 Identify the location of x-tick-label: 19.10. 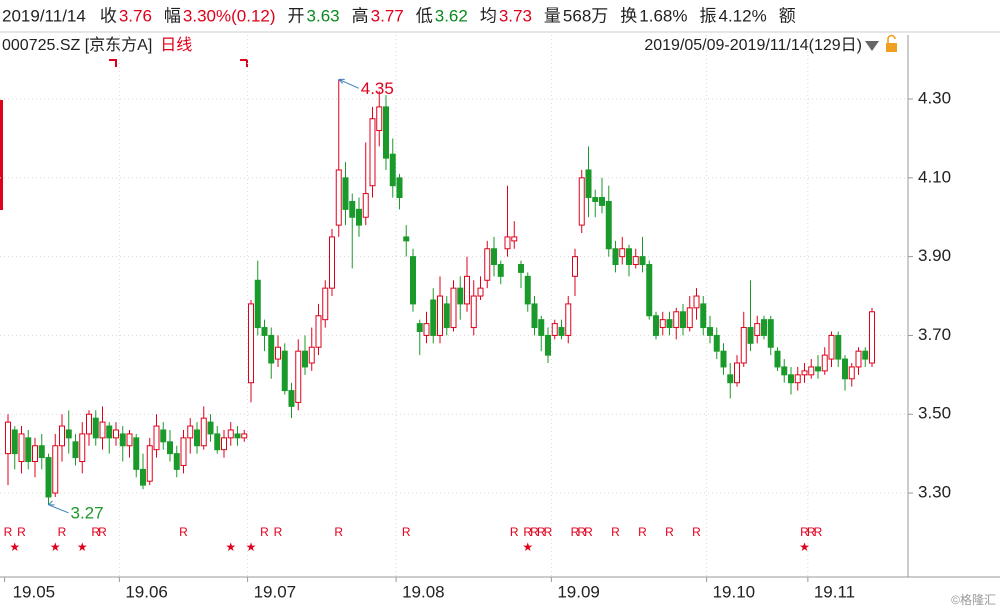
(734, 591).